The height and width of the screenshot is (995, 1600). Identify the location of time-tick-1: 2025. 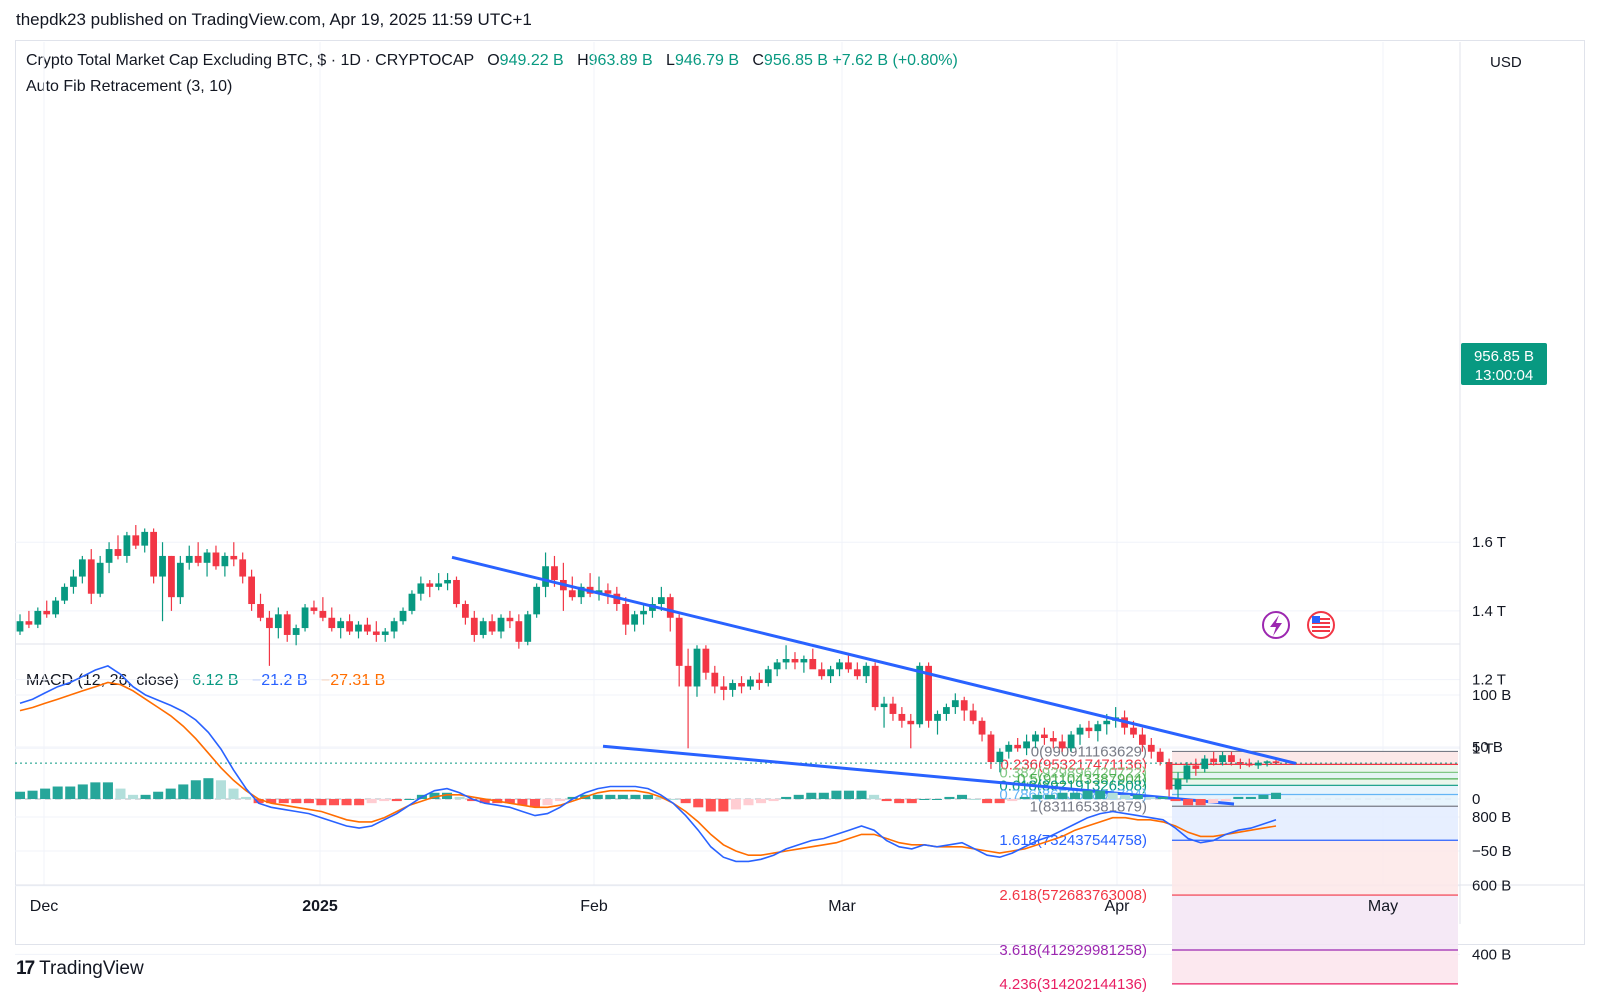
(320, 906).